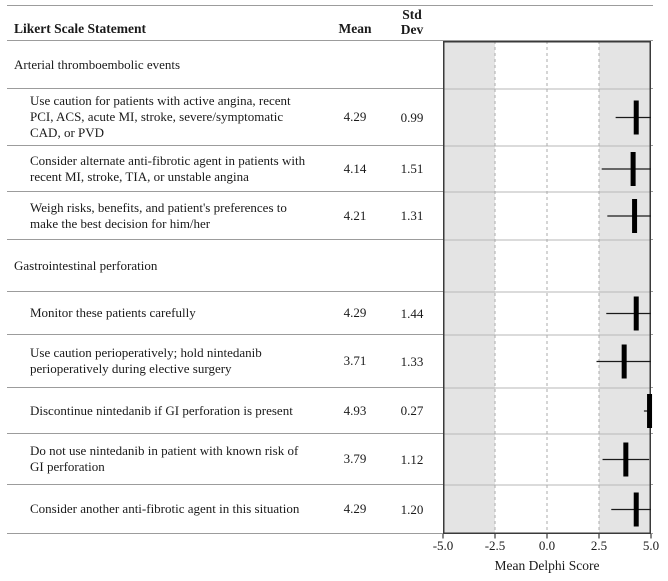 The width and height of the screenshot is (668, 581). I want to click on mean-value: 4.93, so click(355, 410).